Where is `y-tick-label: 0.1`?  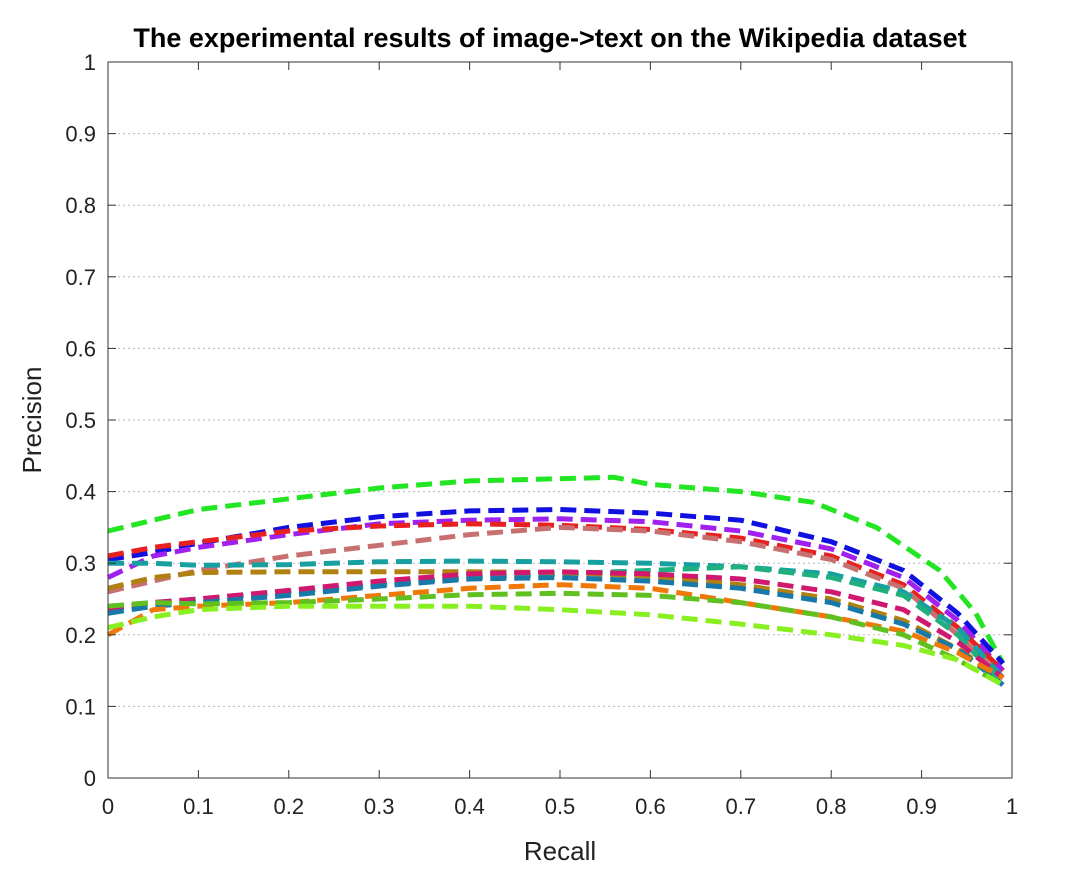
y-tick-label: 0.1 is located at coordinates (80, 706).